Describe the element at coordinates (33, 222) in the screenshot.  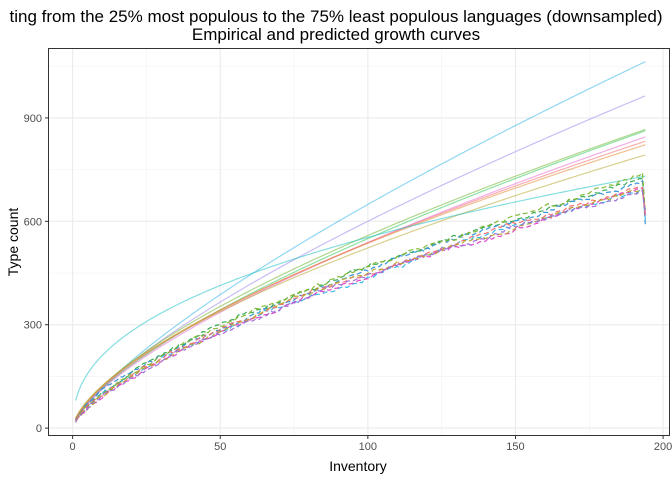
I see `y-tick-label: 600` at that location.